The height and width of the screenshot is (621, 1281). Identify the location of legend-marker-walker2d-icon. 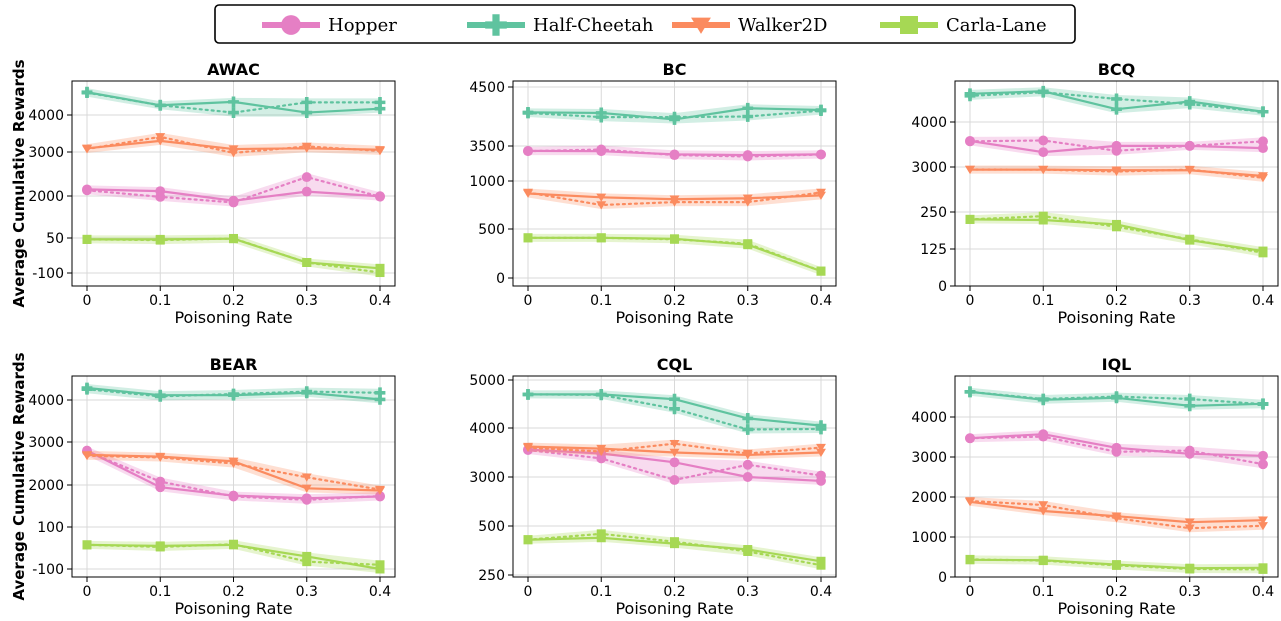
(701, 25).